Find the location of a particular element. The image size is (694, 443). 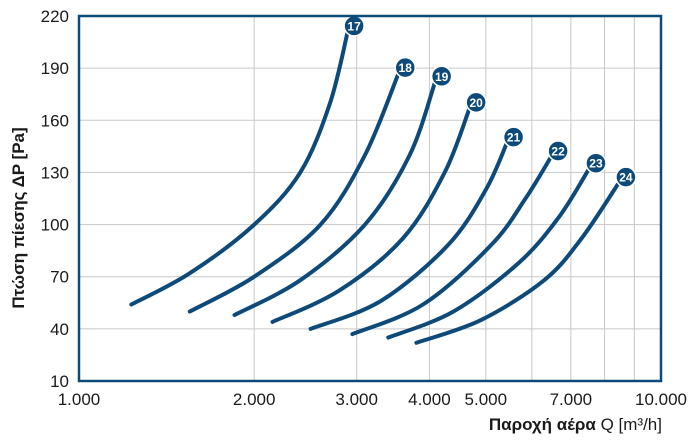

curve-badge-label: 23 is located at coordinates (596, 164).